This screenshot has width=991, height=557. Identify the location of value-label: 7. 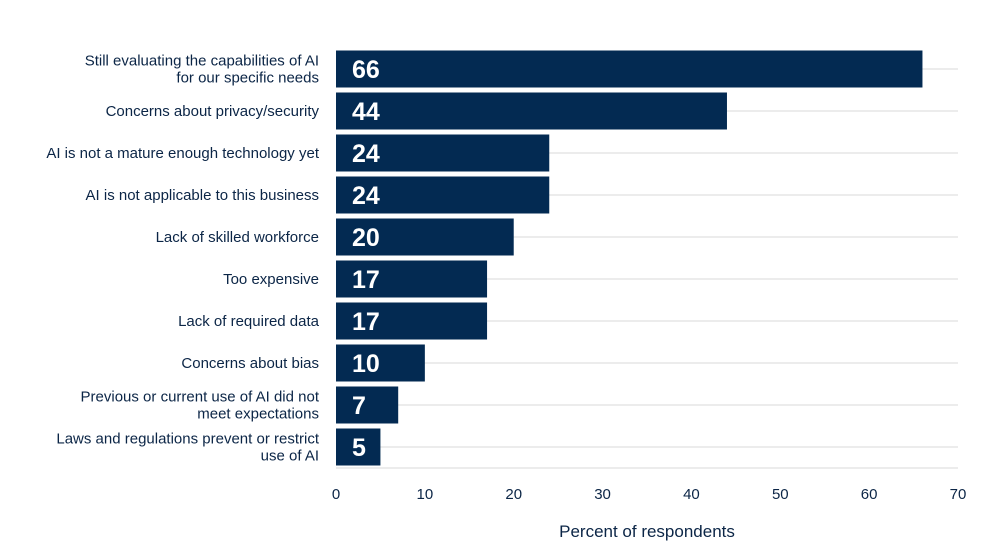
(359, 406).